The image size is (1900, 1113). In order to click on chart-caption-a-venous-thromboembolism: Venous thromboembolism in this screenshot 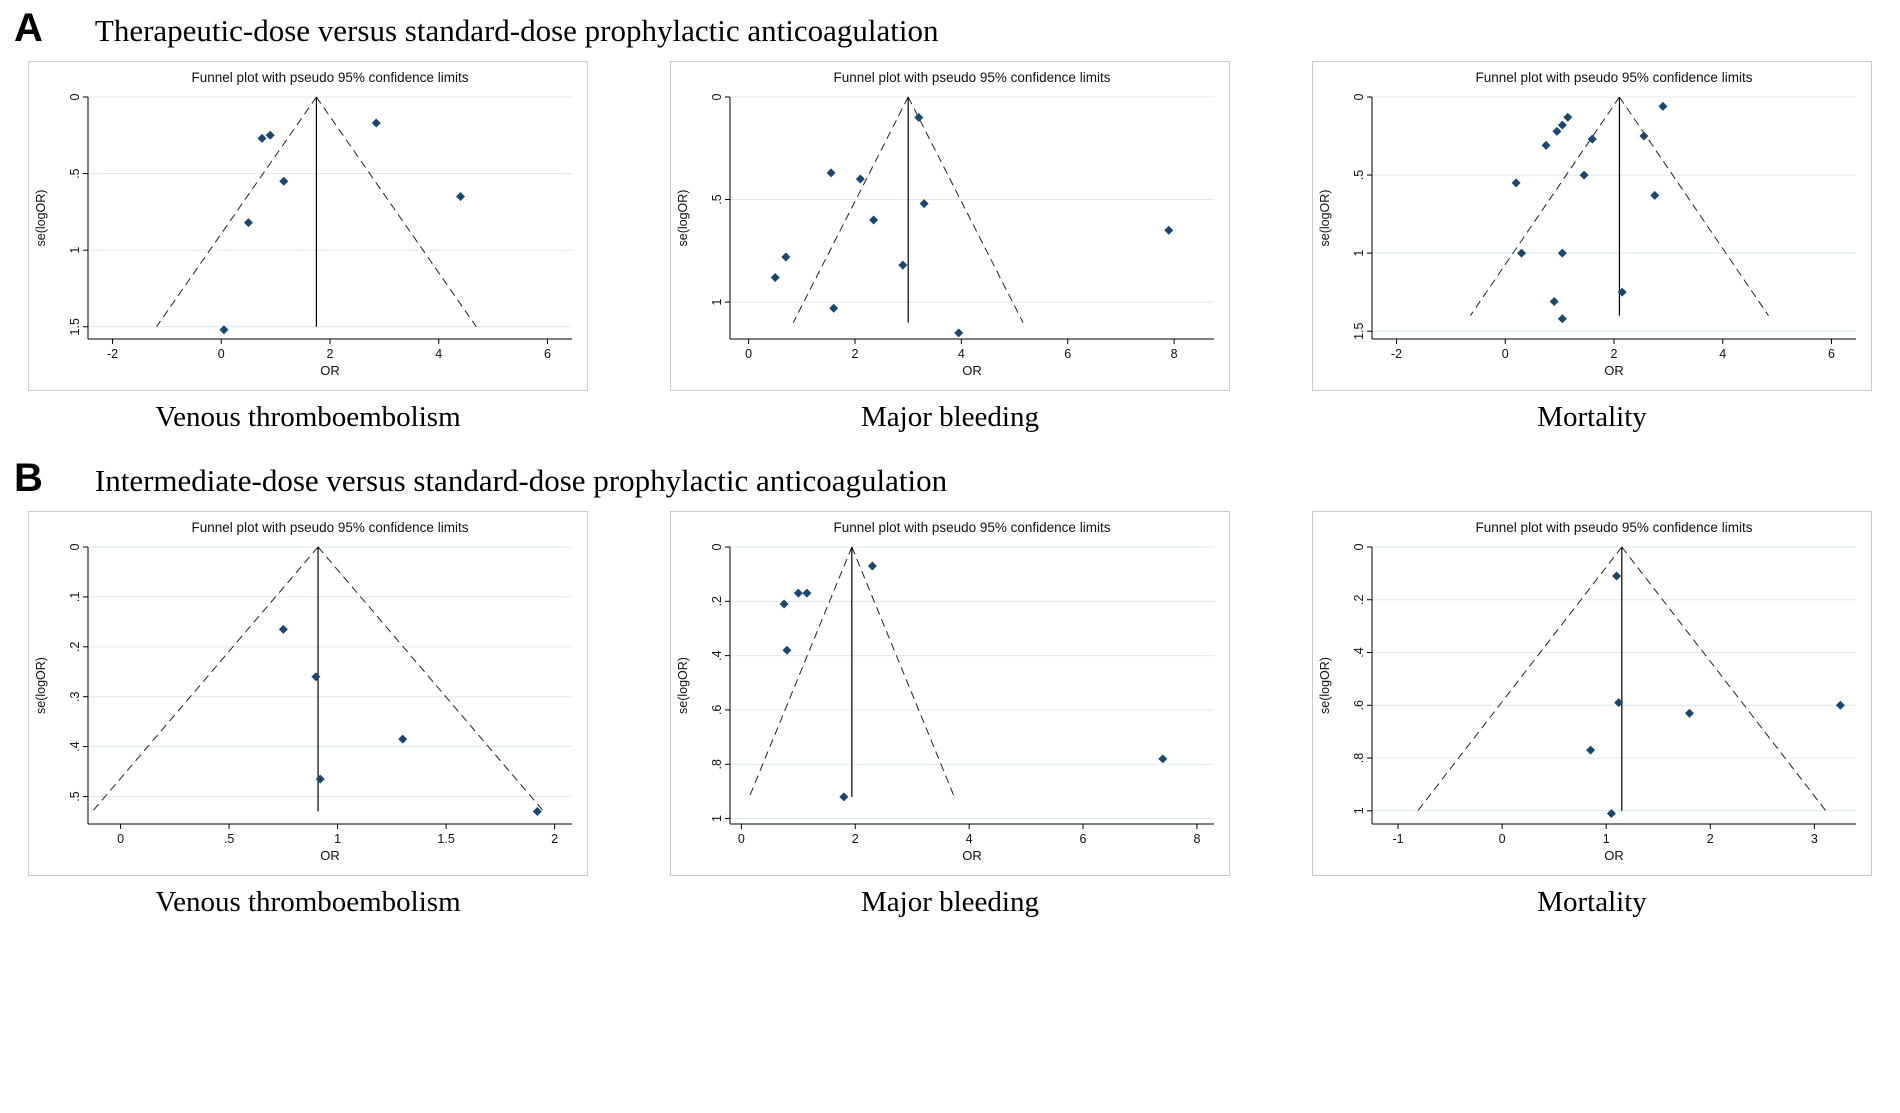, I will do `click(308, 417)`.